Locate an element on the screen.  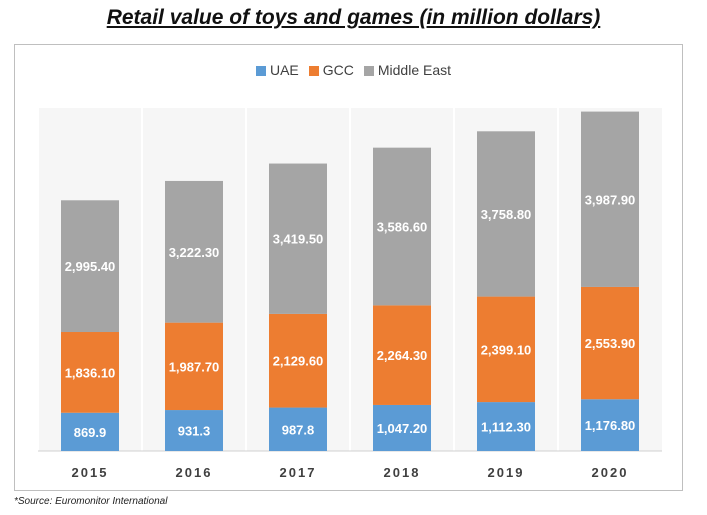
bar-middle-east-2016 is located at coordinates (194, 251).